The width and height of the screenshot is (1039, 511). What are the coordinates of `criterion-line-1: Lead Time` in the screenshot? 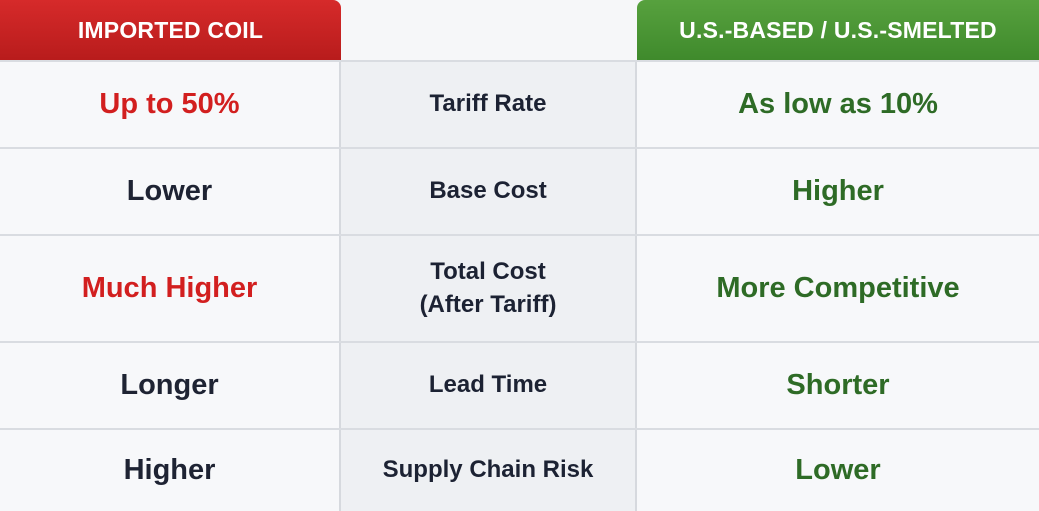 It's located at (488, 385).